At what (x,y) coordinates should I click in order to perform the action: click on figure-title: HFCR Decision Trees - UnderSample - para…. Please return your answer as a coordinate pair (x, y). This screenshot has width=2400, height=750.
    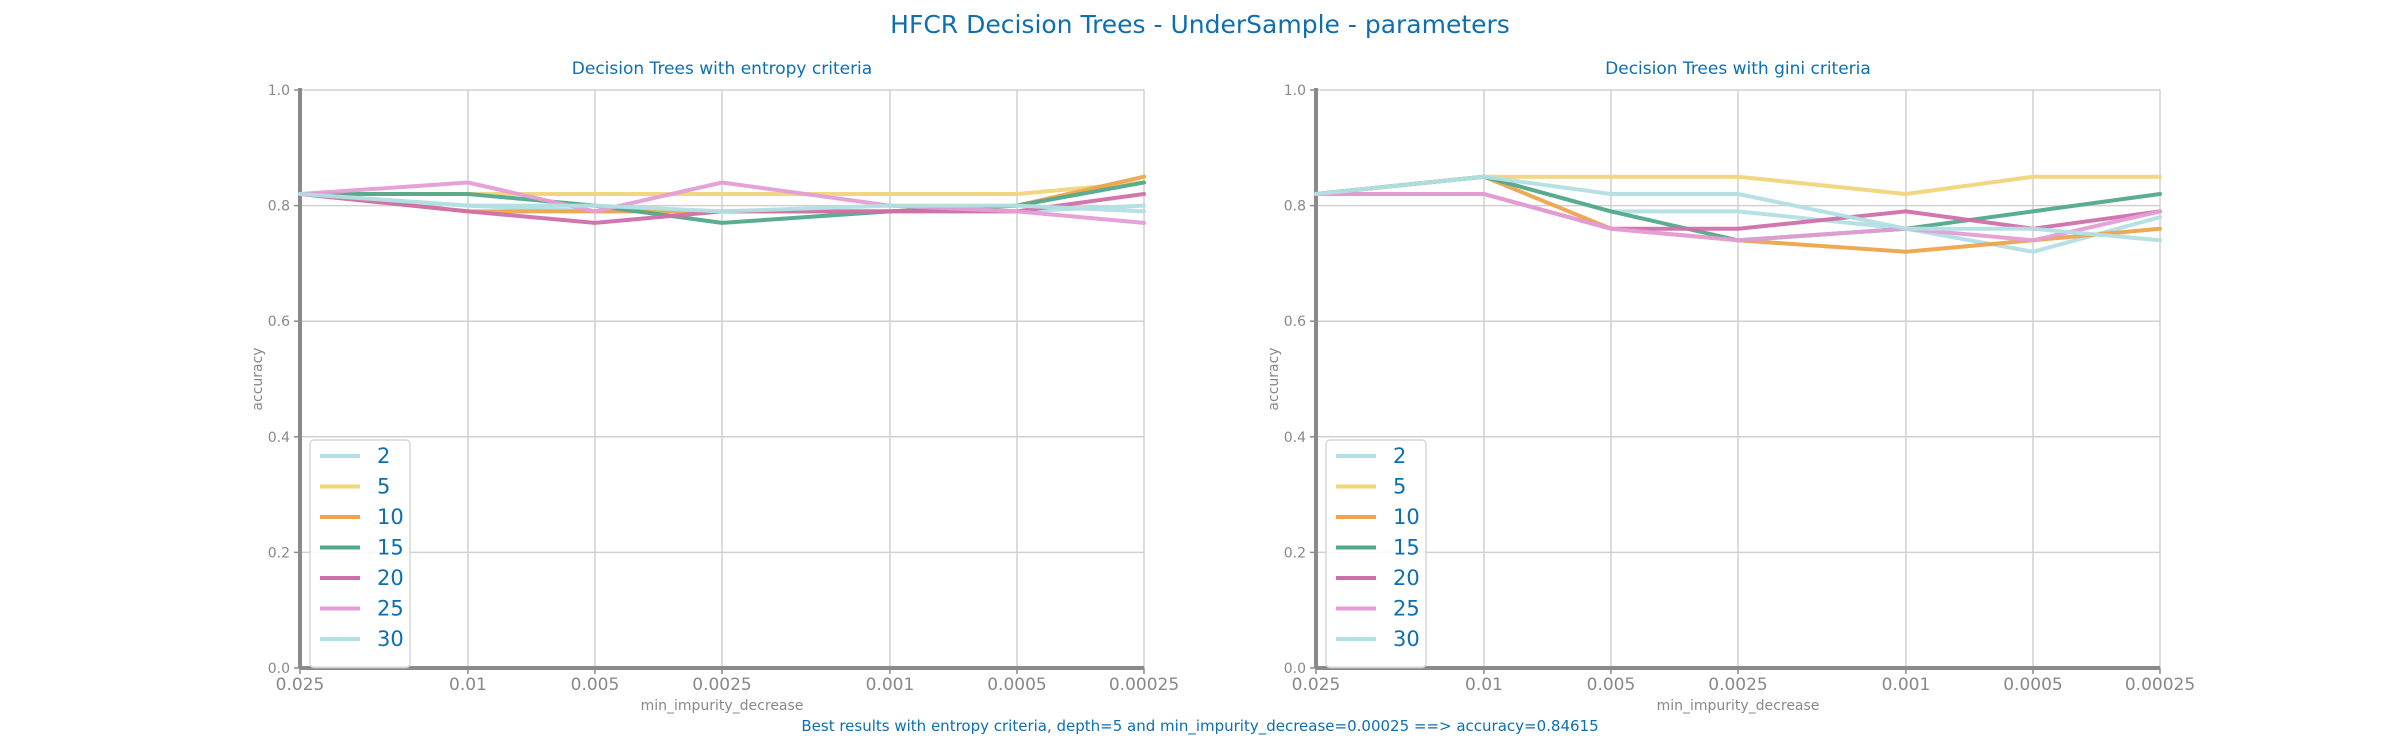
    Looking at the image, I should click on (1200, 24).